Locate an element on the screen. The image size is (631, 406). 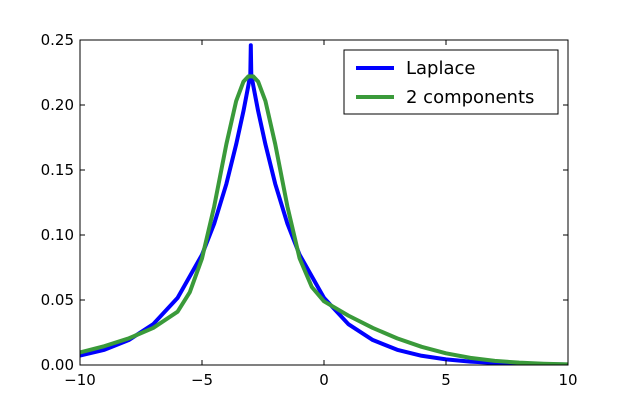
x-tick-label: 5 is located at coordinates (446, 380).